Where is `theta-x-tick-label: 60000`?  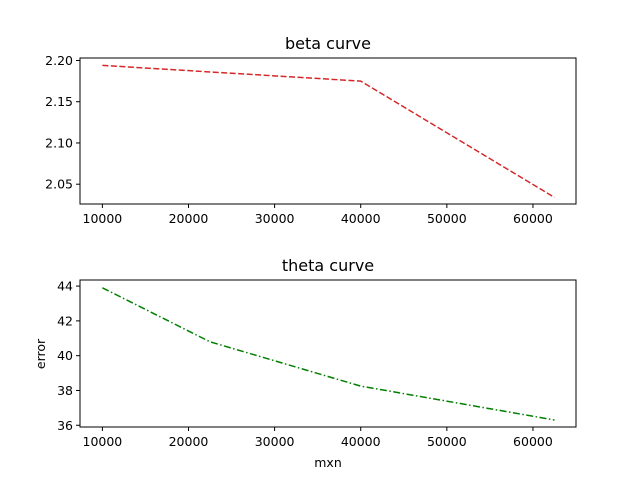 theta-x-tick-label: 60000 is located at coordinates (533, 441).